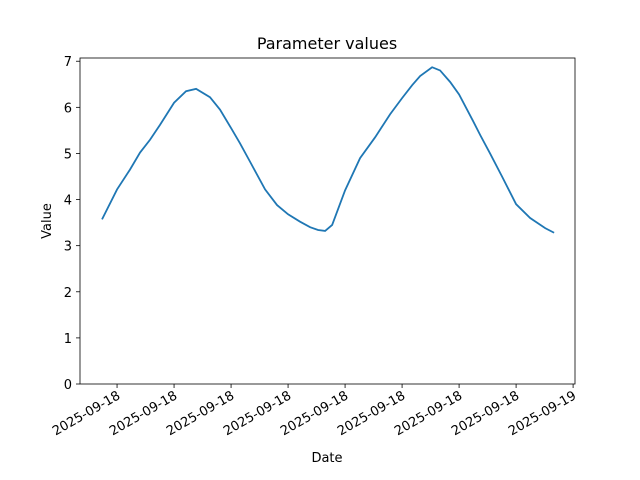 The image size is (640, 480). Describe the element at coordinates (326, 458) in the screenshot. I see `x-axis-label: Date` at that location.